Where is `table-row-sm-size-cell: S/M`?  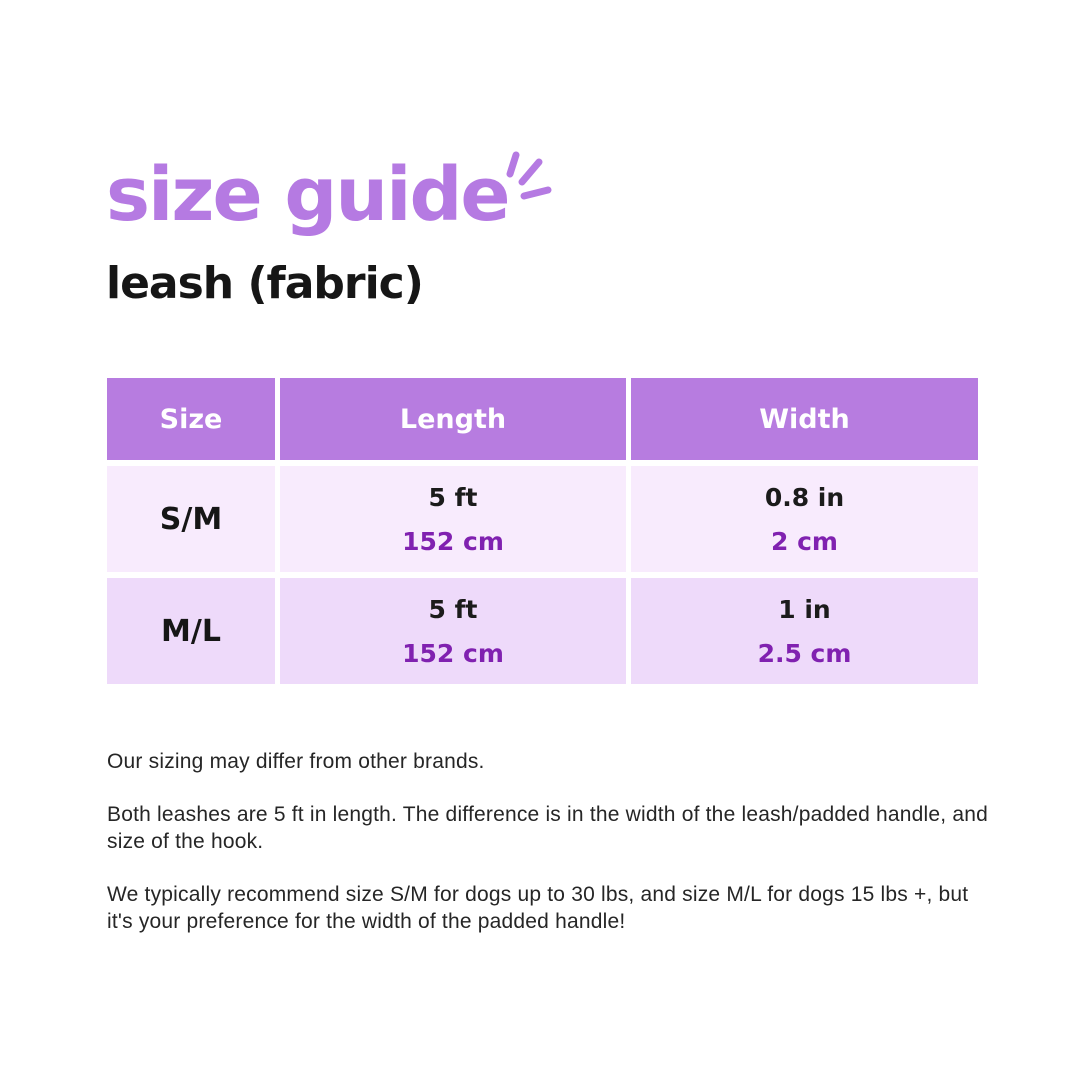 table-row-sm-size-cell: S/M is located at coordinates (191, 519).